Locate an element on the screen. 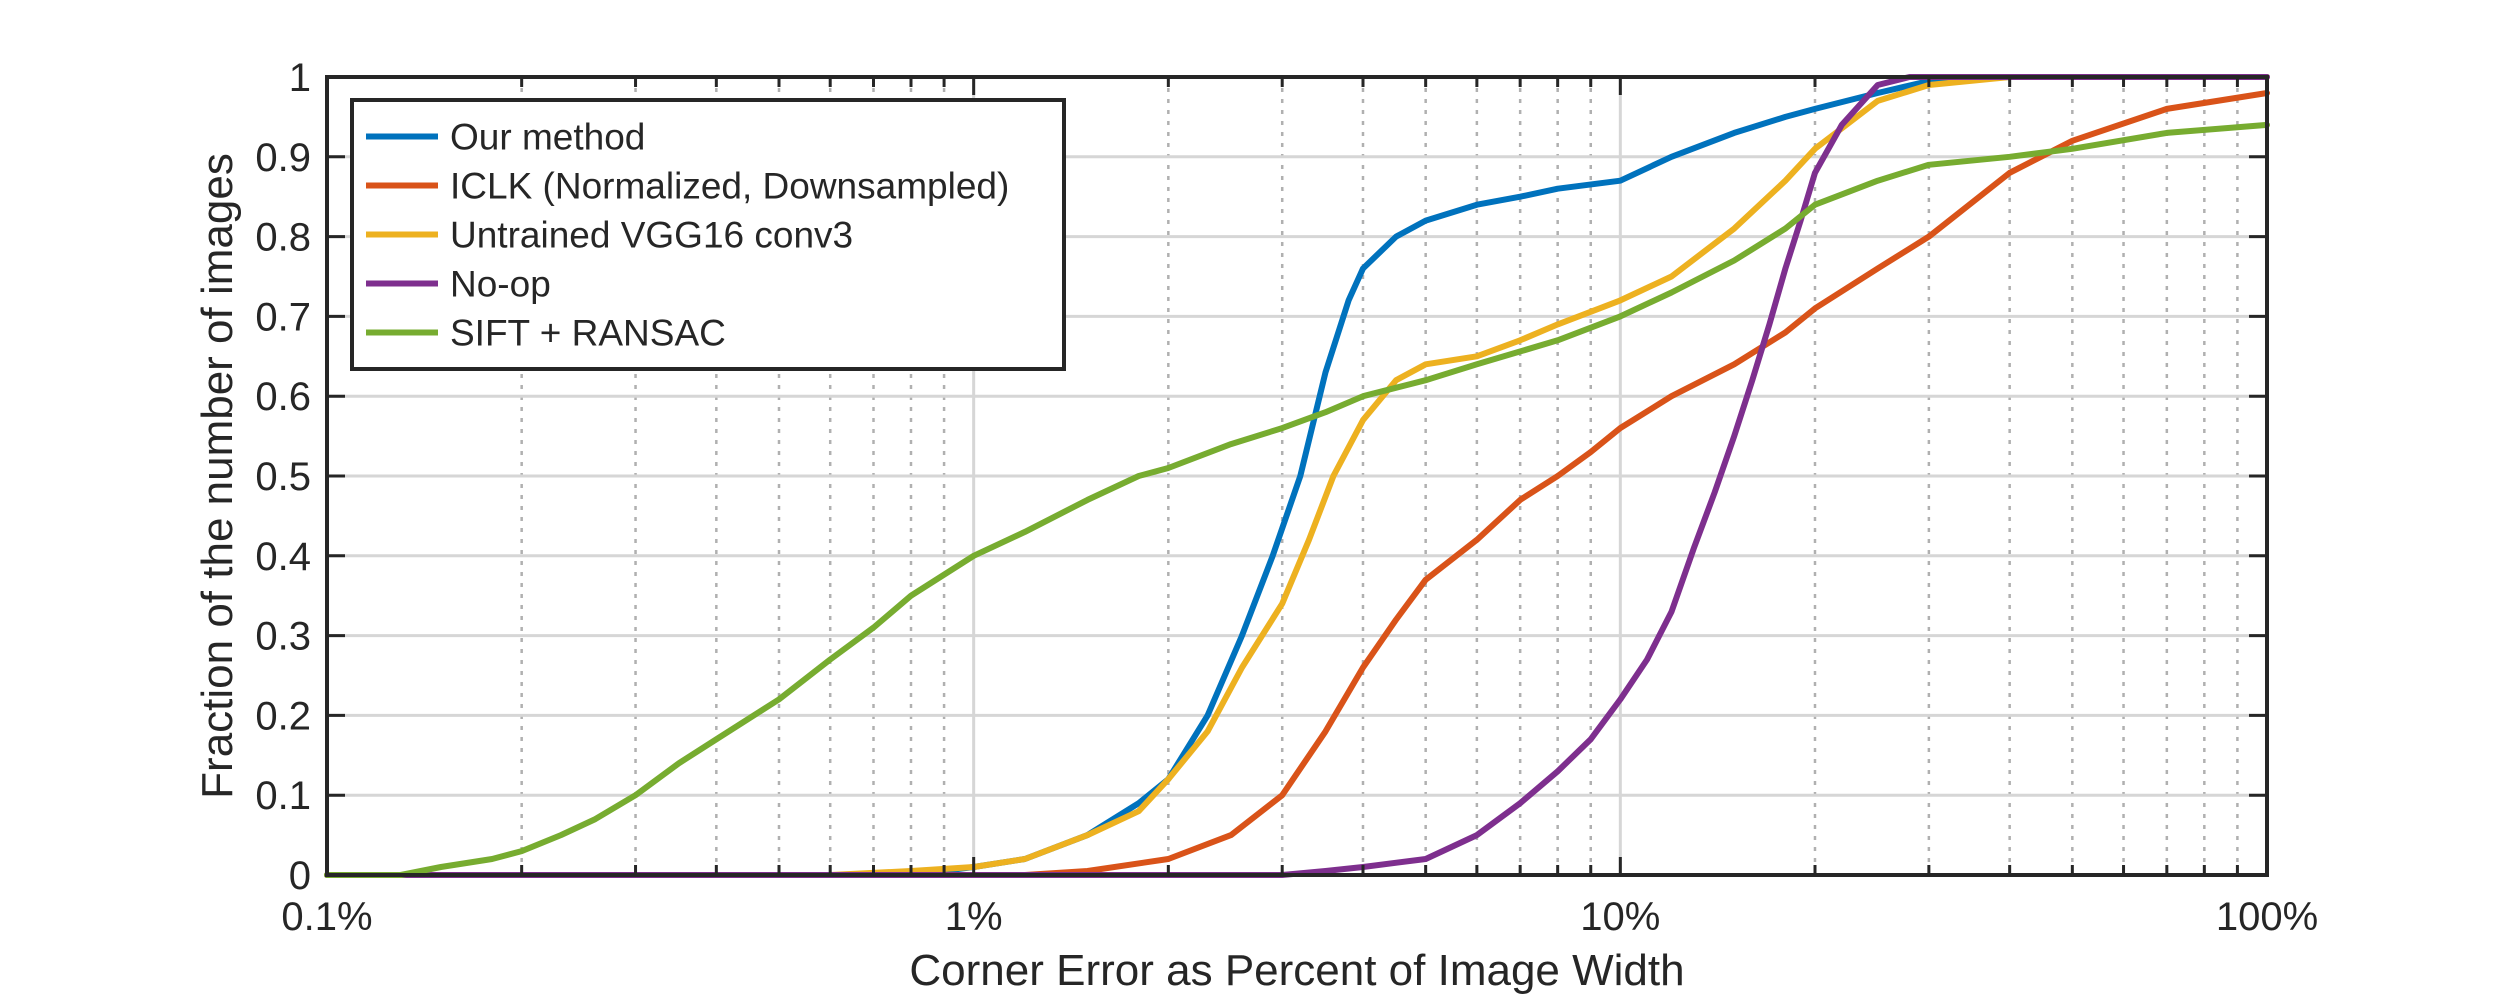 The image size is (2500, 1000). x-tick-label: 1% is located at coordinates (974, 917).